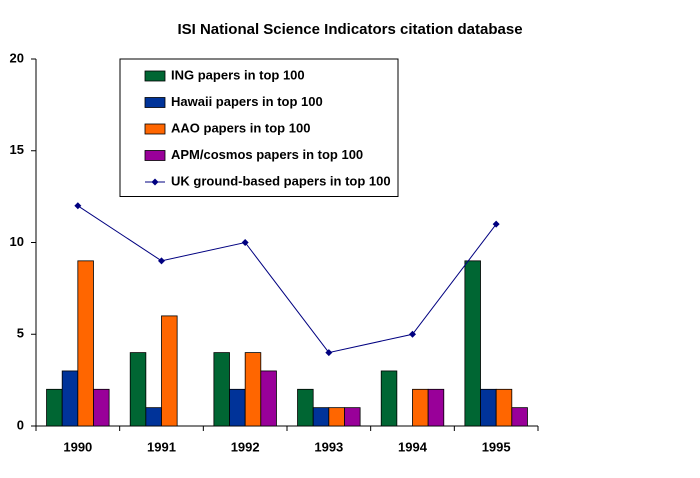  I want to click on y-tick-label: 15, so click(17, 149).